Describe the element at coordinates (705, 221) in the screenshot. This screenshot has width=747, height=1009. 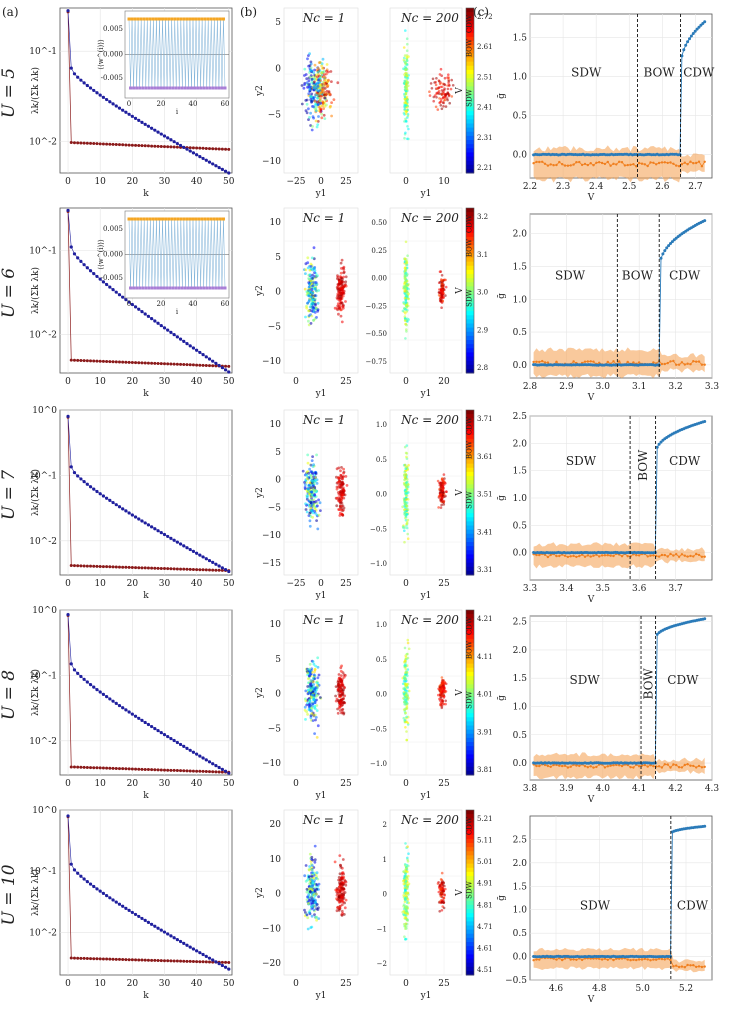
I see `blue-point` at that location.